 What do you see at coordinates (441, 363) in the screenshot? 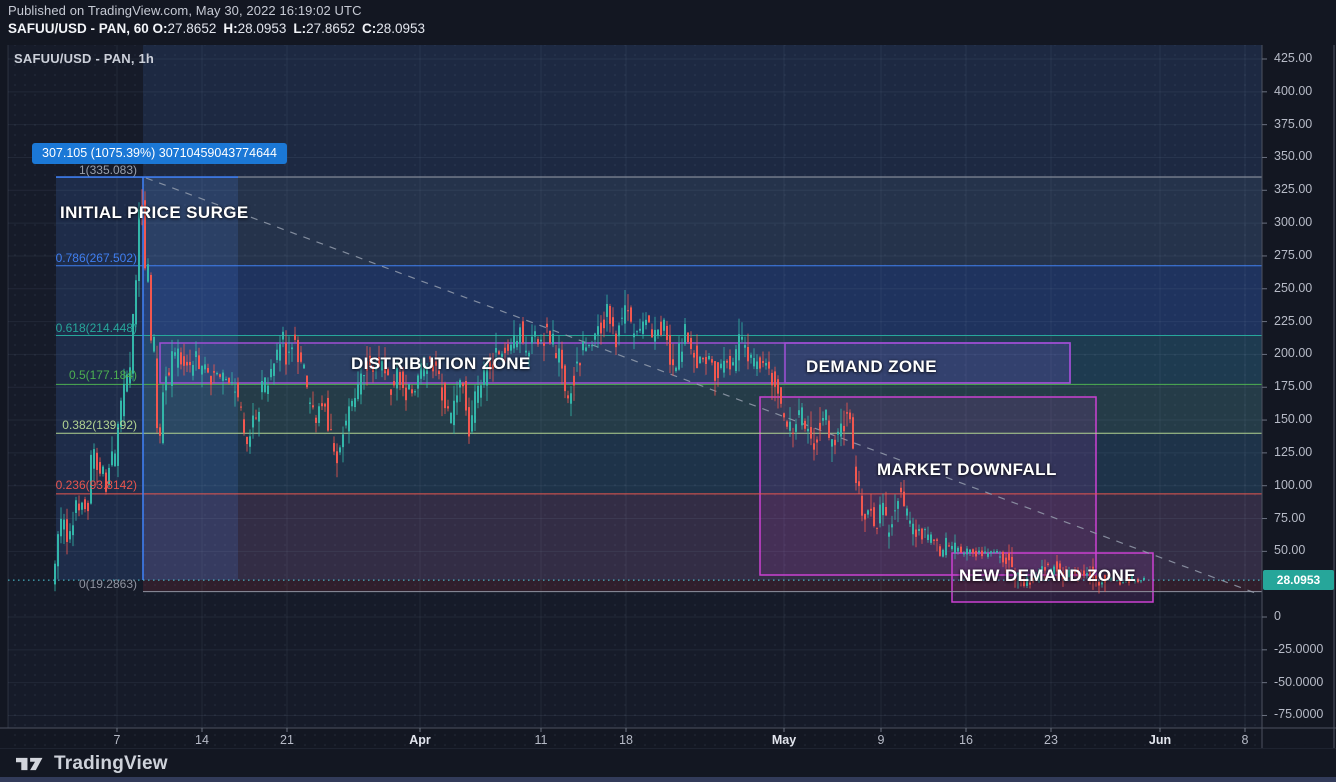
I see `zone-label: DISTRIBUTION ZONE` at bounding box center [441, 363].